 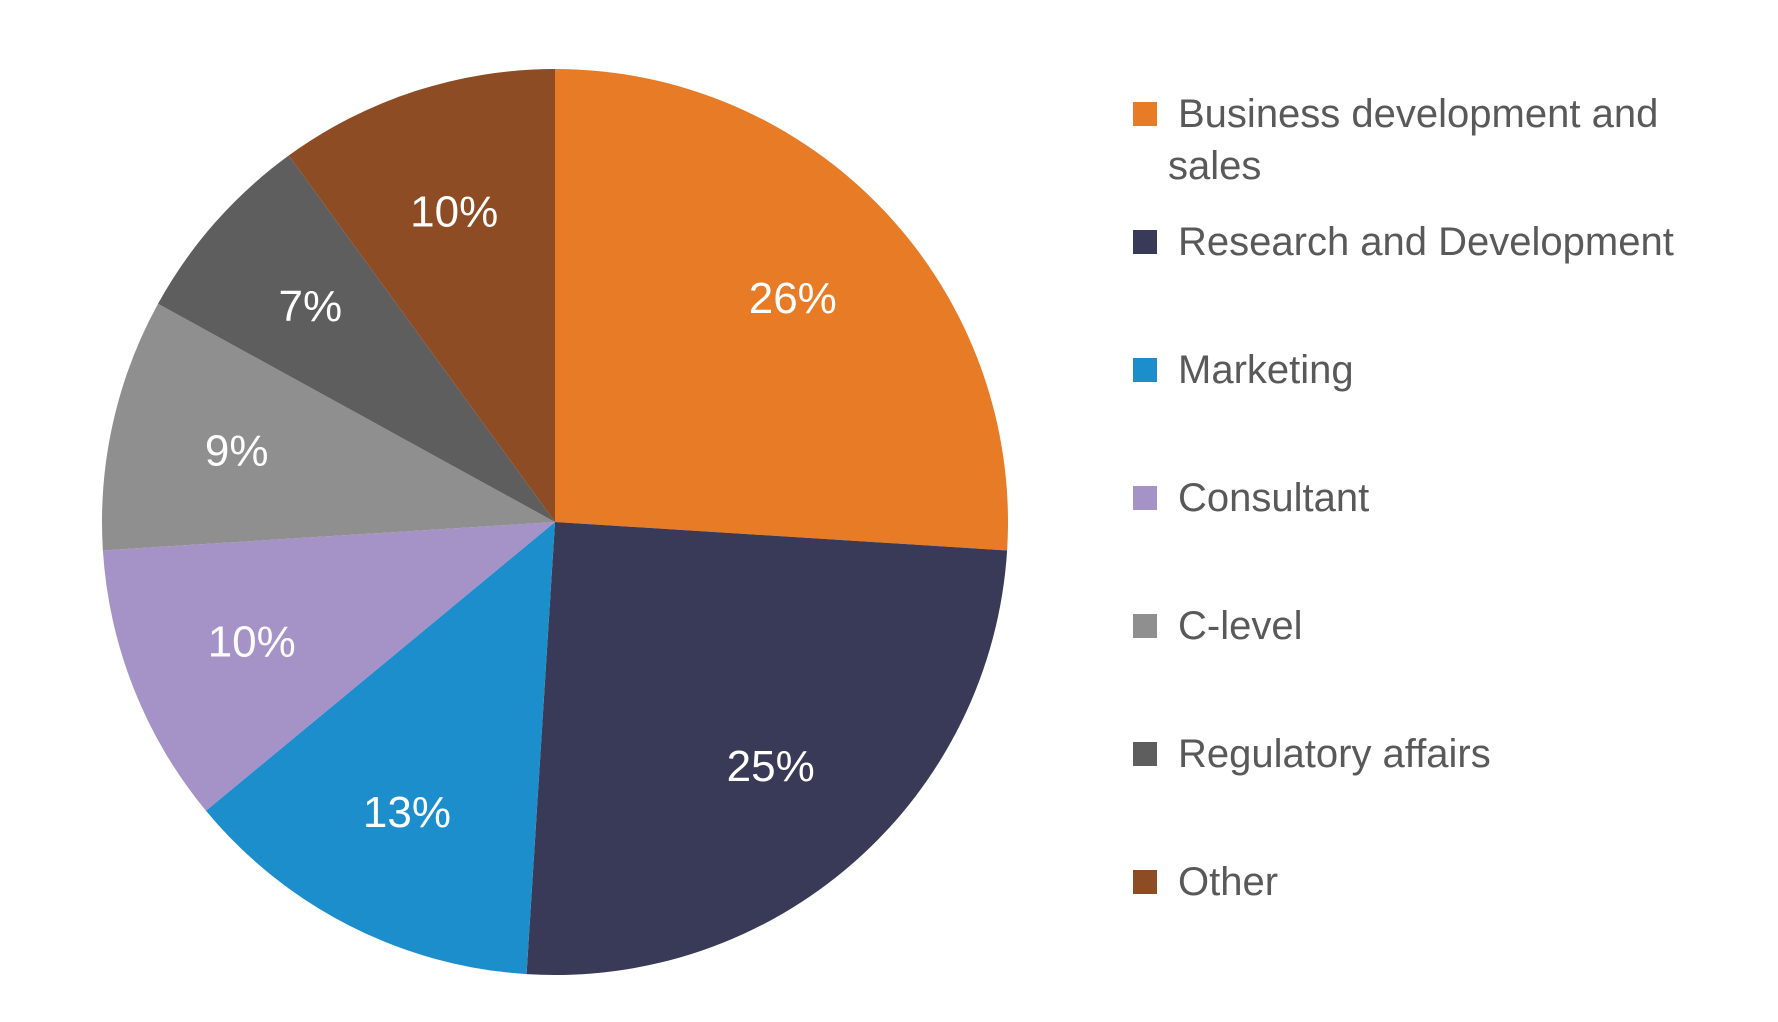 I want to click on pie-slice-business-development-and-sales, so click(x=781, y=310).